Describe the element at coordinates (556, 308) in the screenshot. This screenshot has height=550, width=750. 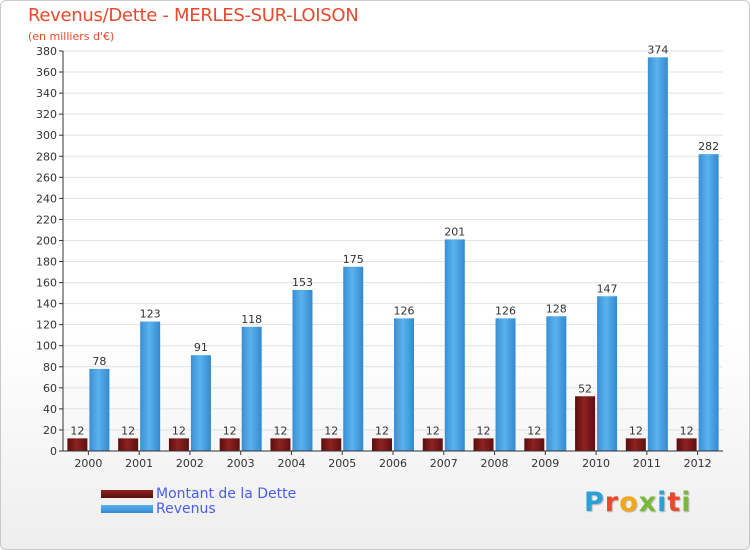
I see `data-label-revenue: 128` at that location.